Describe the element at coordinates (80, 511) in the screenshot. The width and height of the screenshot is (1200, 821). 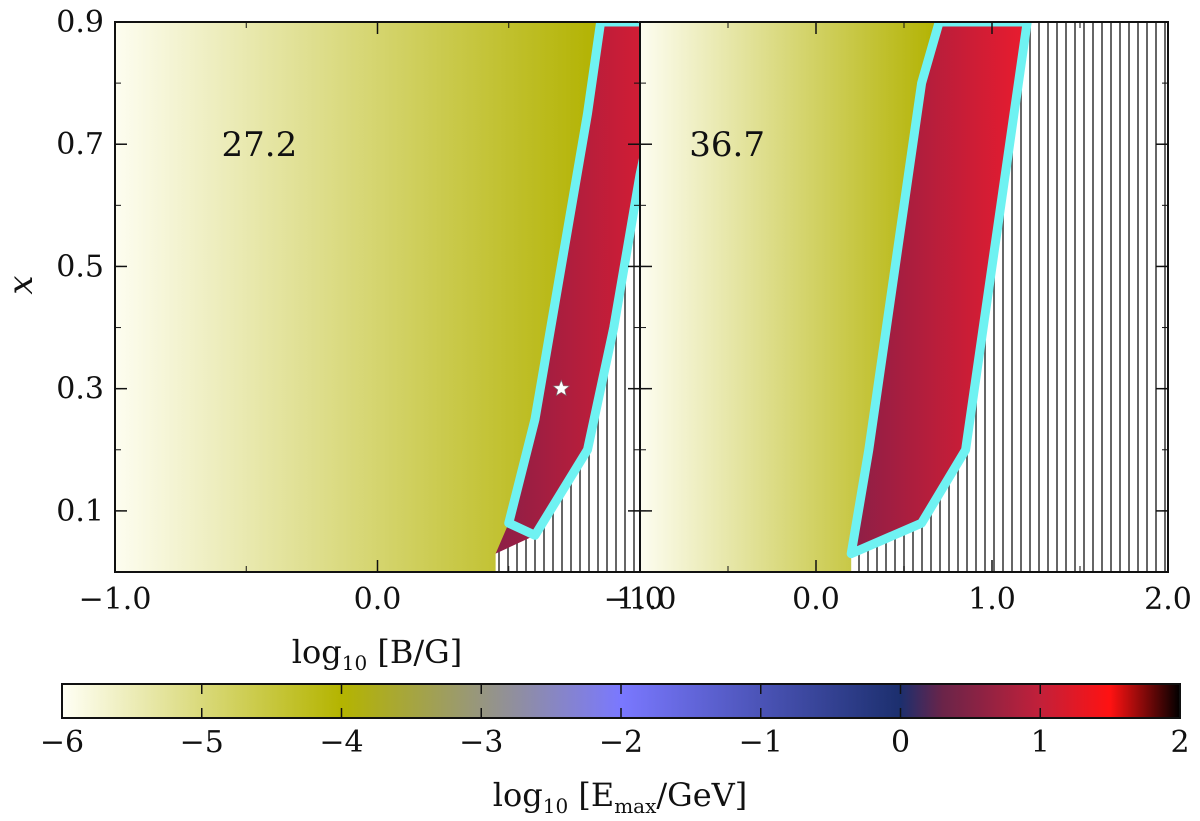
I see `y-tick-label: 0.1` at that location.